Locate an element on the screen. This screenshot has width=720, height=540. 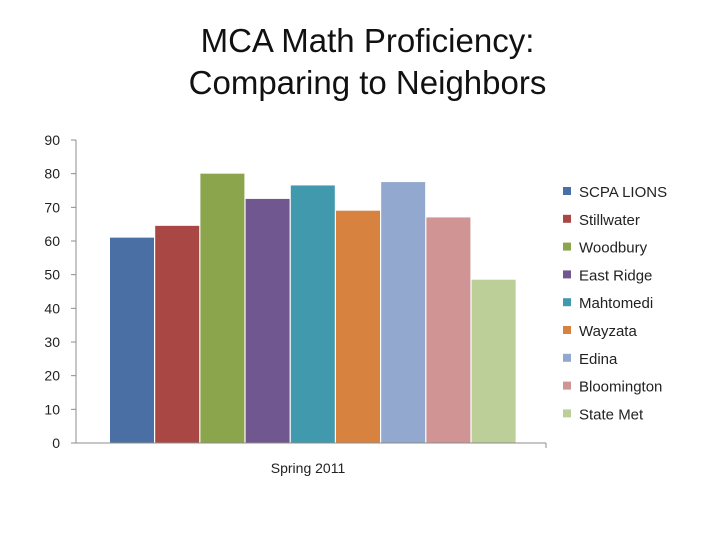
y-tick-label: 70 is located at coordinates (52, 207).